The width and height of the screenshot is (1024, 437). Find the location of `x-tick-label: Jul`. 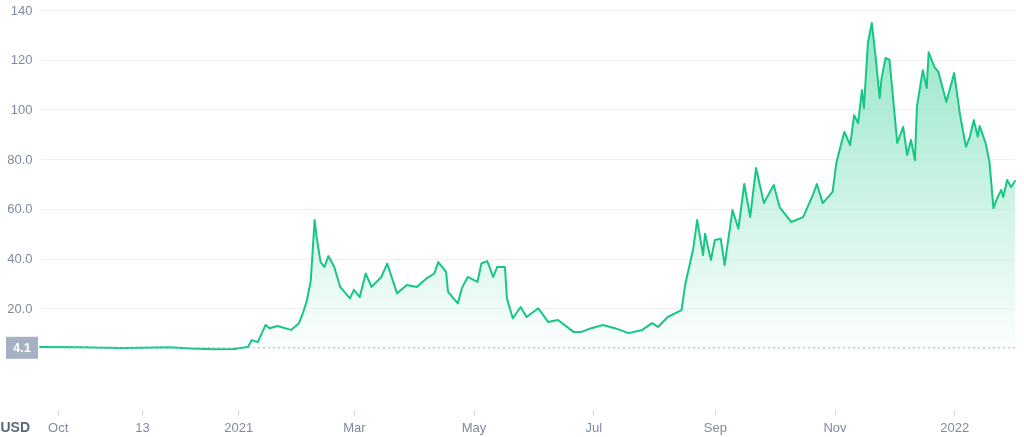

x-tick-label: Jul is located at coordinates (594, 427).